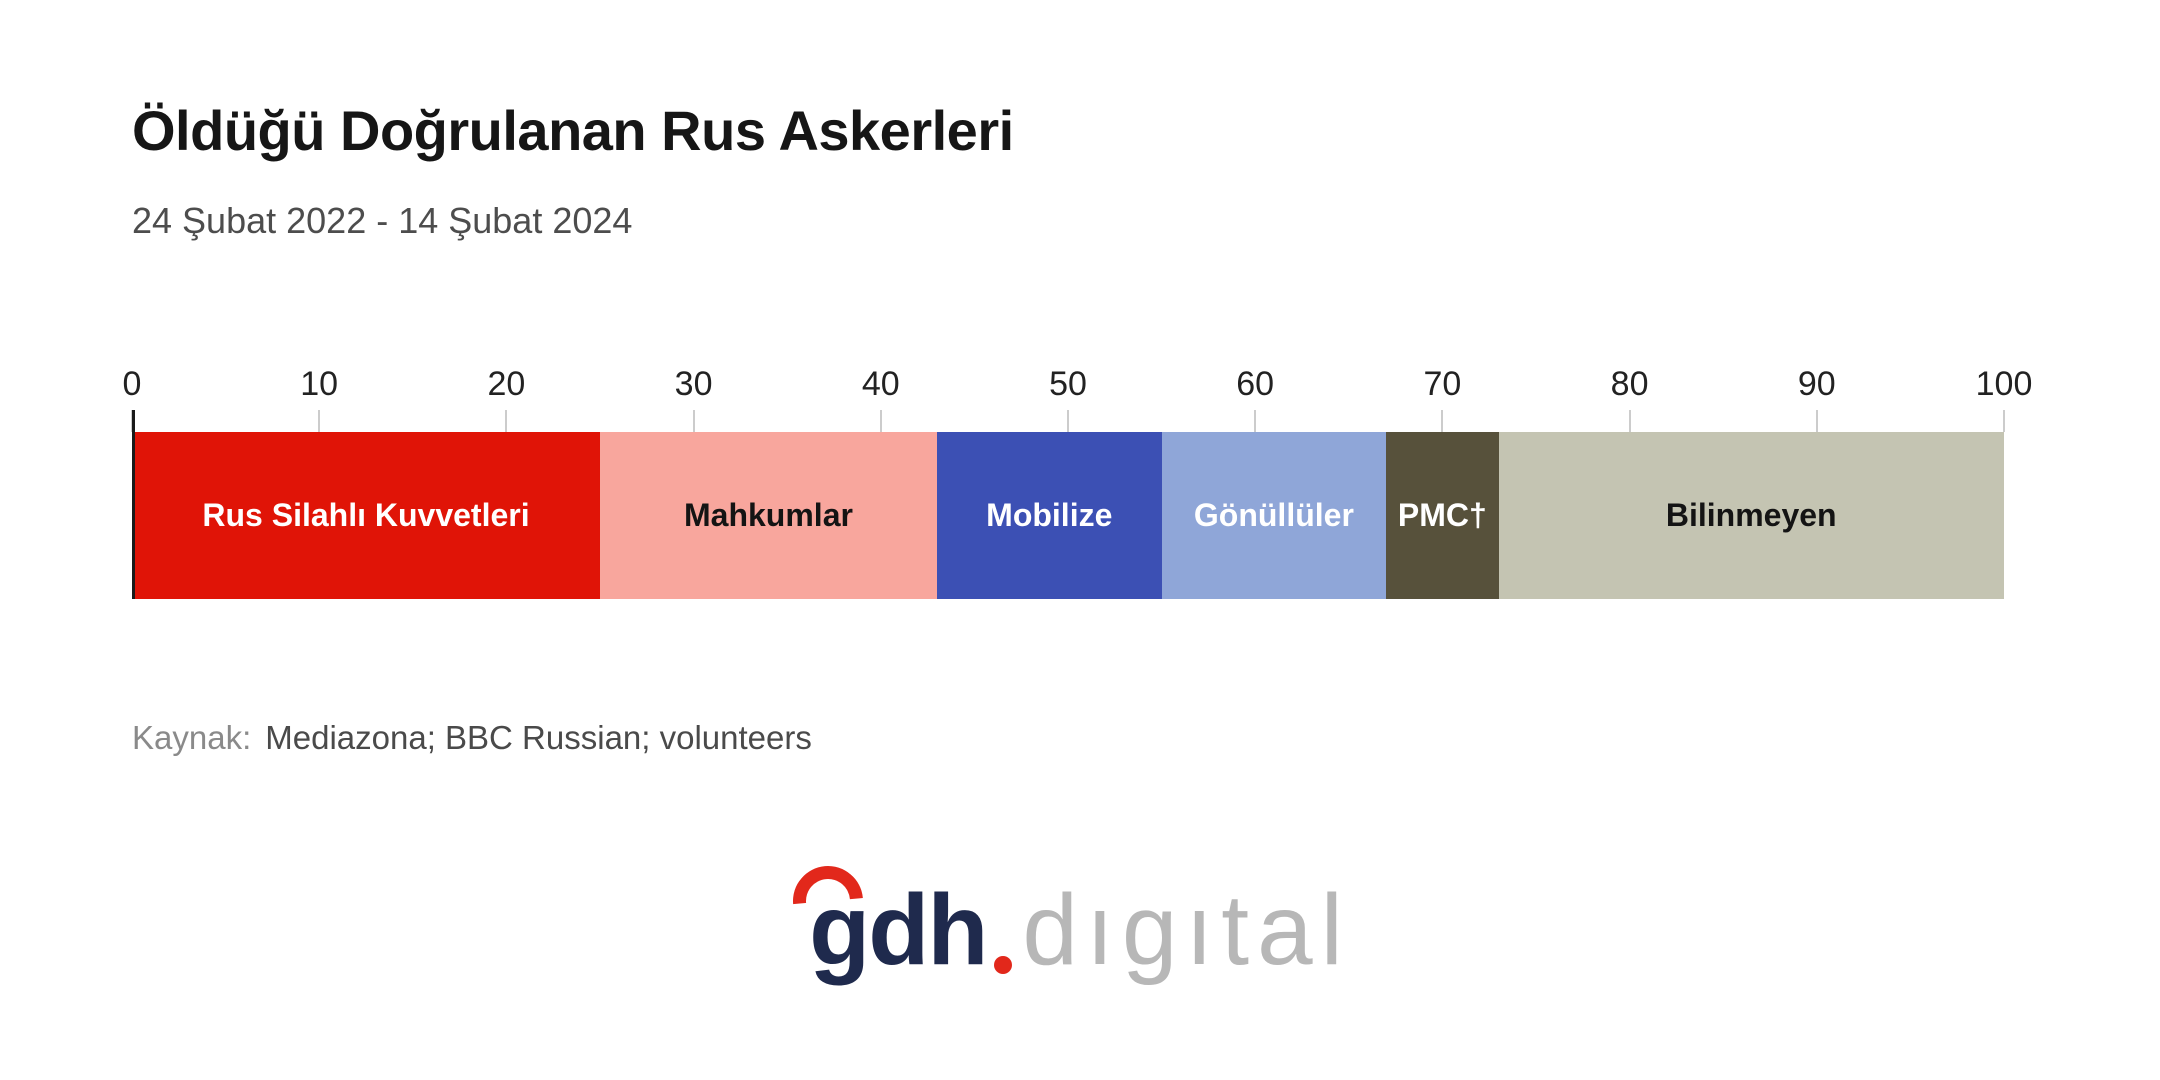  What do you see at coordinates (506, 383) in the screenshot?
I see `axis-tick-label: 20` at bounding box center [506, 383].